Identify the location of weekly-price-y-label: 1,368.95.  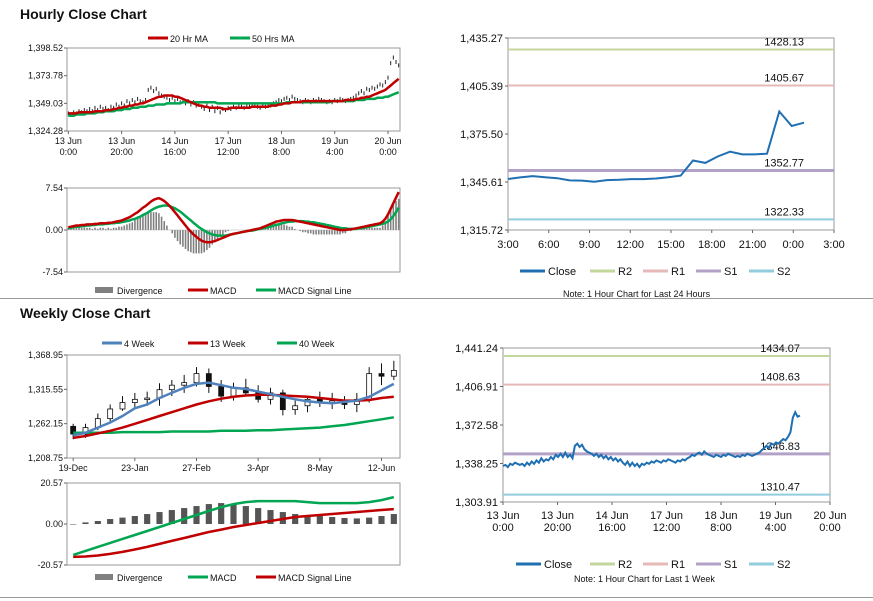
(45, 355).